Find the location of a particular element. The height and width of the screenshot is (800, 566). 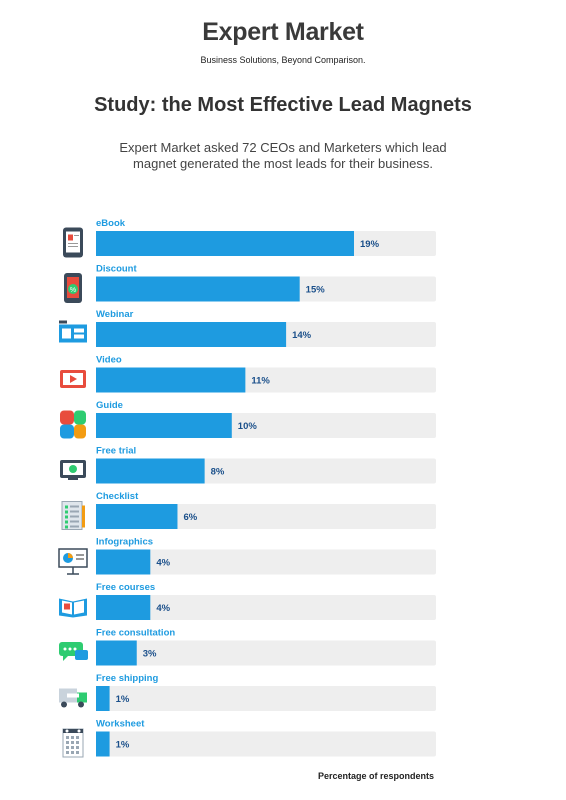

value-label: 3% is located at coordinates (150, 654).